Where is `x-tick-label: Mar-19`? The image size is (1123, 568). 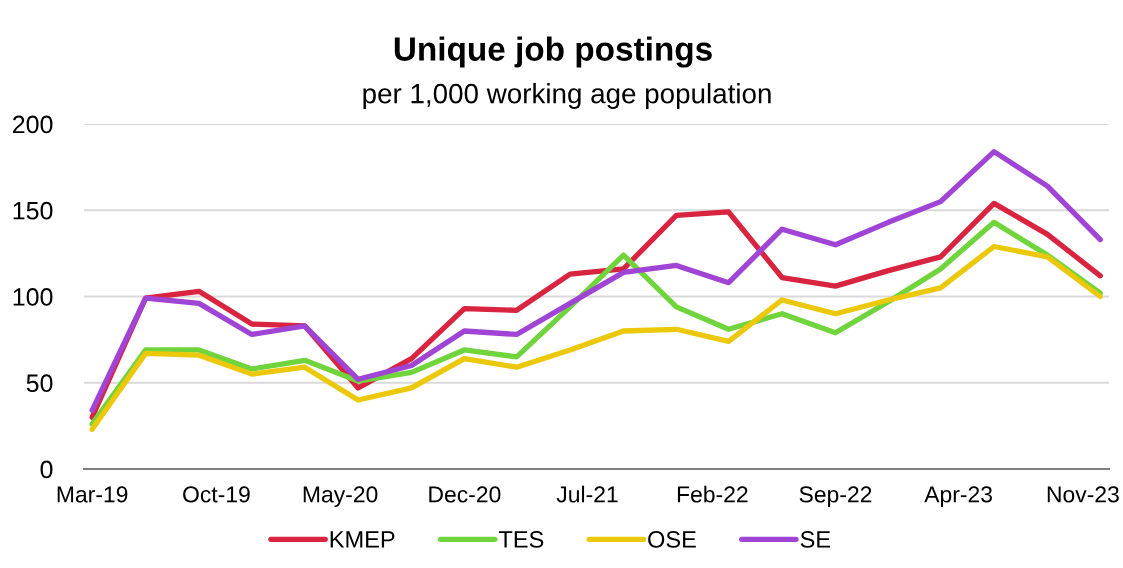
x-tick-label: Mar-19 is located at coordinates (92, 494).